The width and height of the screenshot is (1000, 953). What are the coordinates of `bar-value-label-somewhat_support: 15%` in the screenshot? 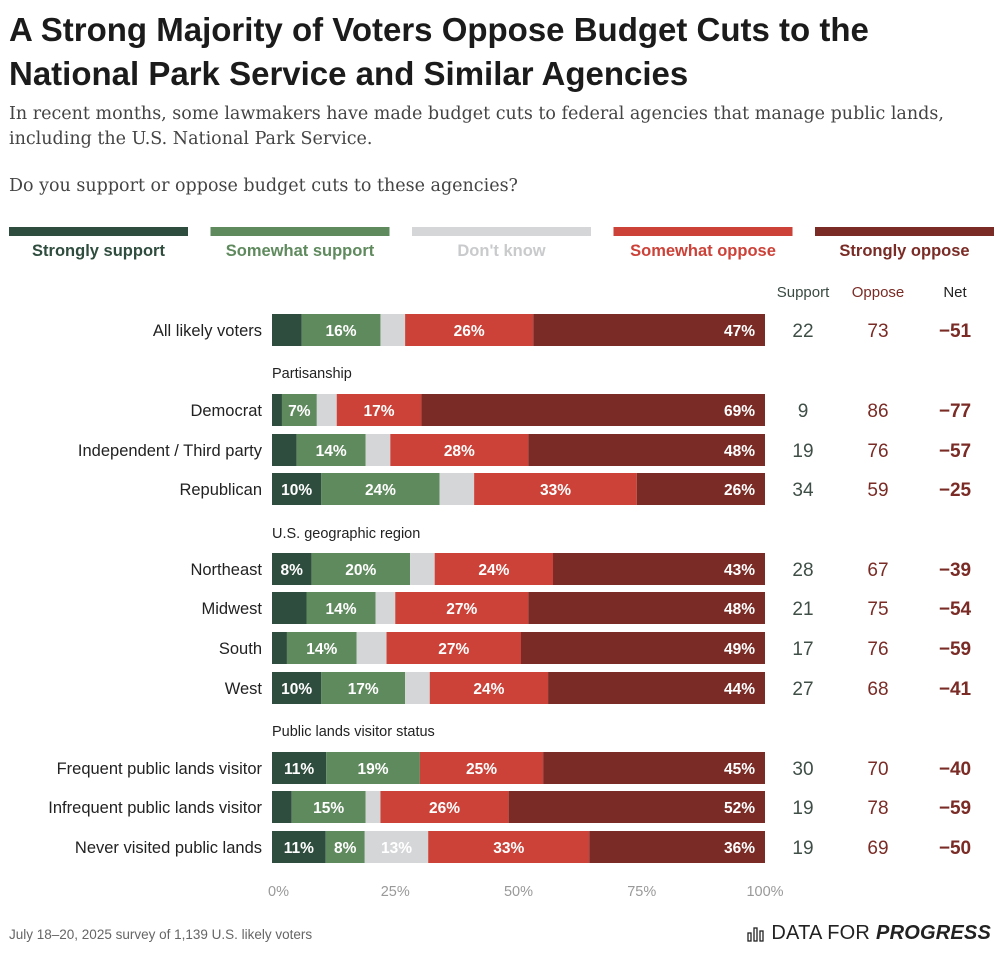 It's located at (328, 808).